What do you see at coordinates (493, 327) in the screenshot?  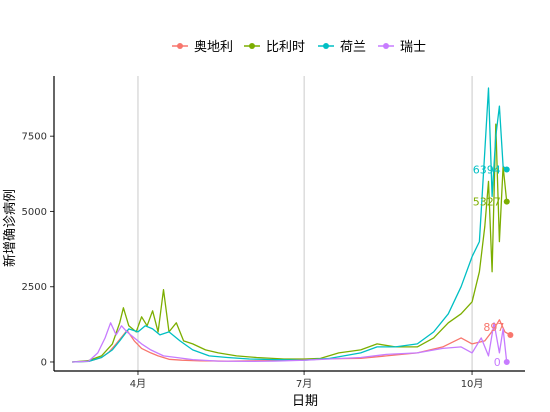 I see `series-end-label-0: 897` at bounding box center [493, 327].